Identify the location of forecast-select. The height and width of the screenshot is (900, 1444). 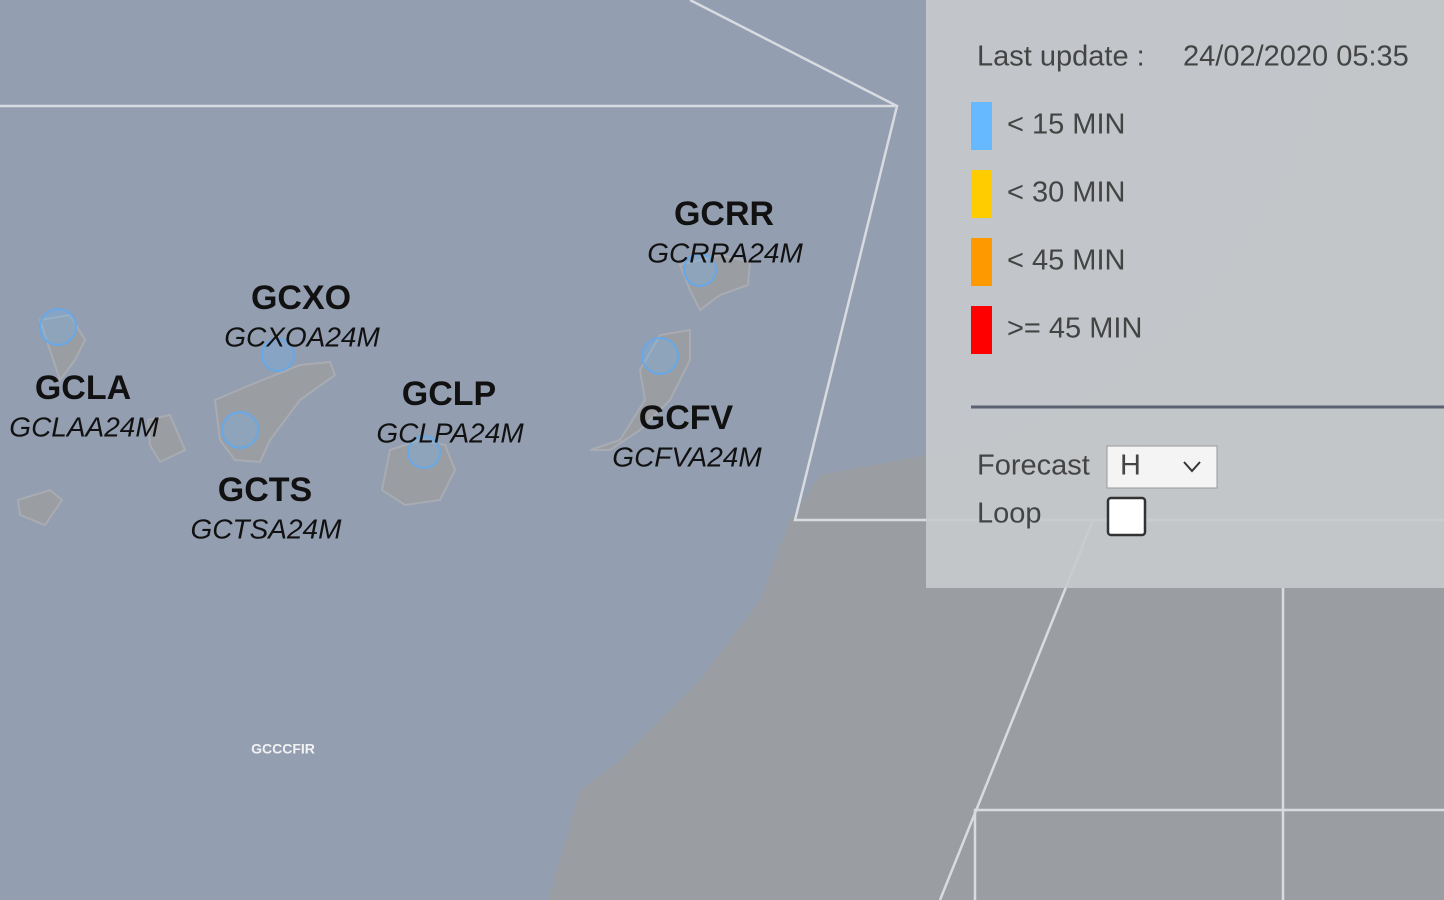
(1162, 467).